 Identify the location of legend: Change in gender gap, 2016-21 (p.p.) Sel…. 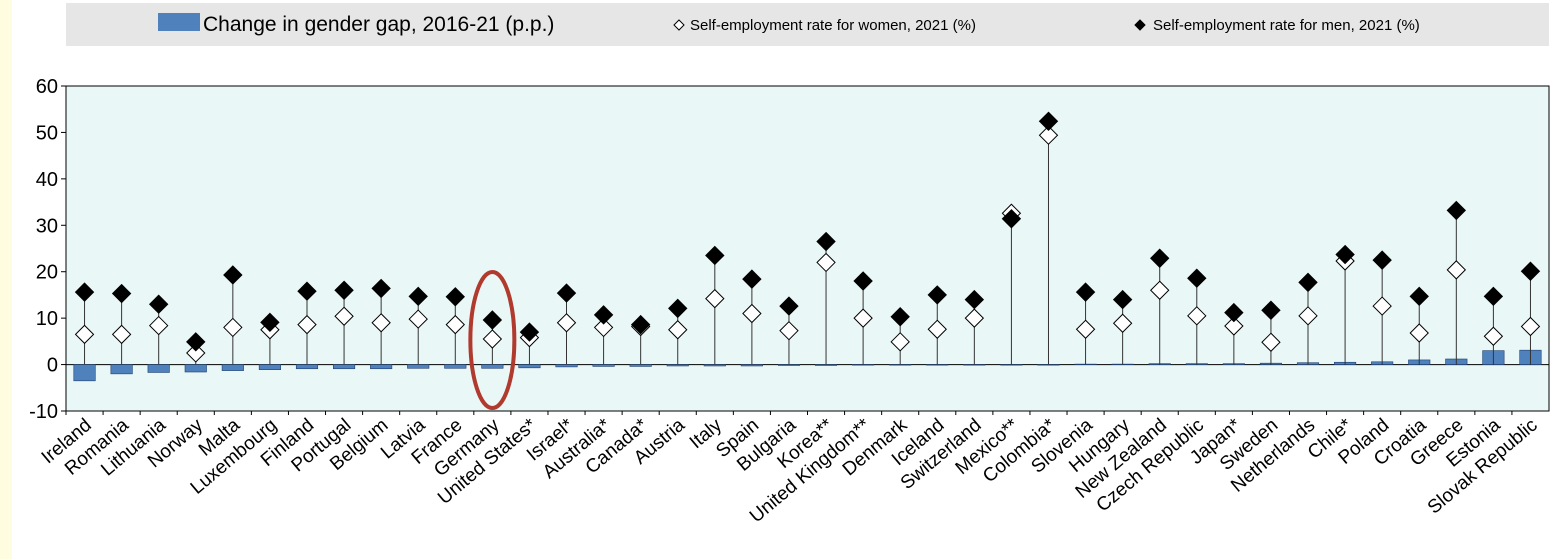
(807, 24).